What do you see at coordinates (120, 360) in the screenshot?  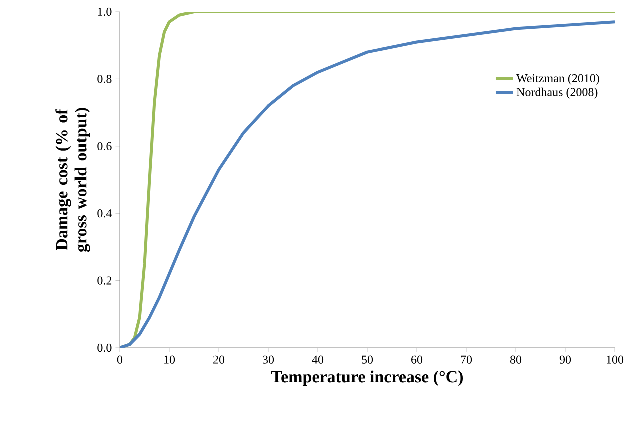 I see `x-tick-label: 0` at bounding box center [120, 360].